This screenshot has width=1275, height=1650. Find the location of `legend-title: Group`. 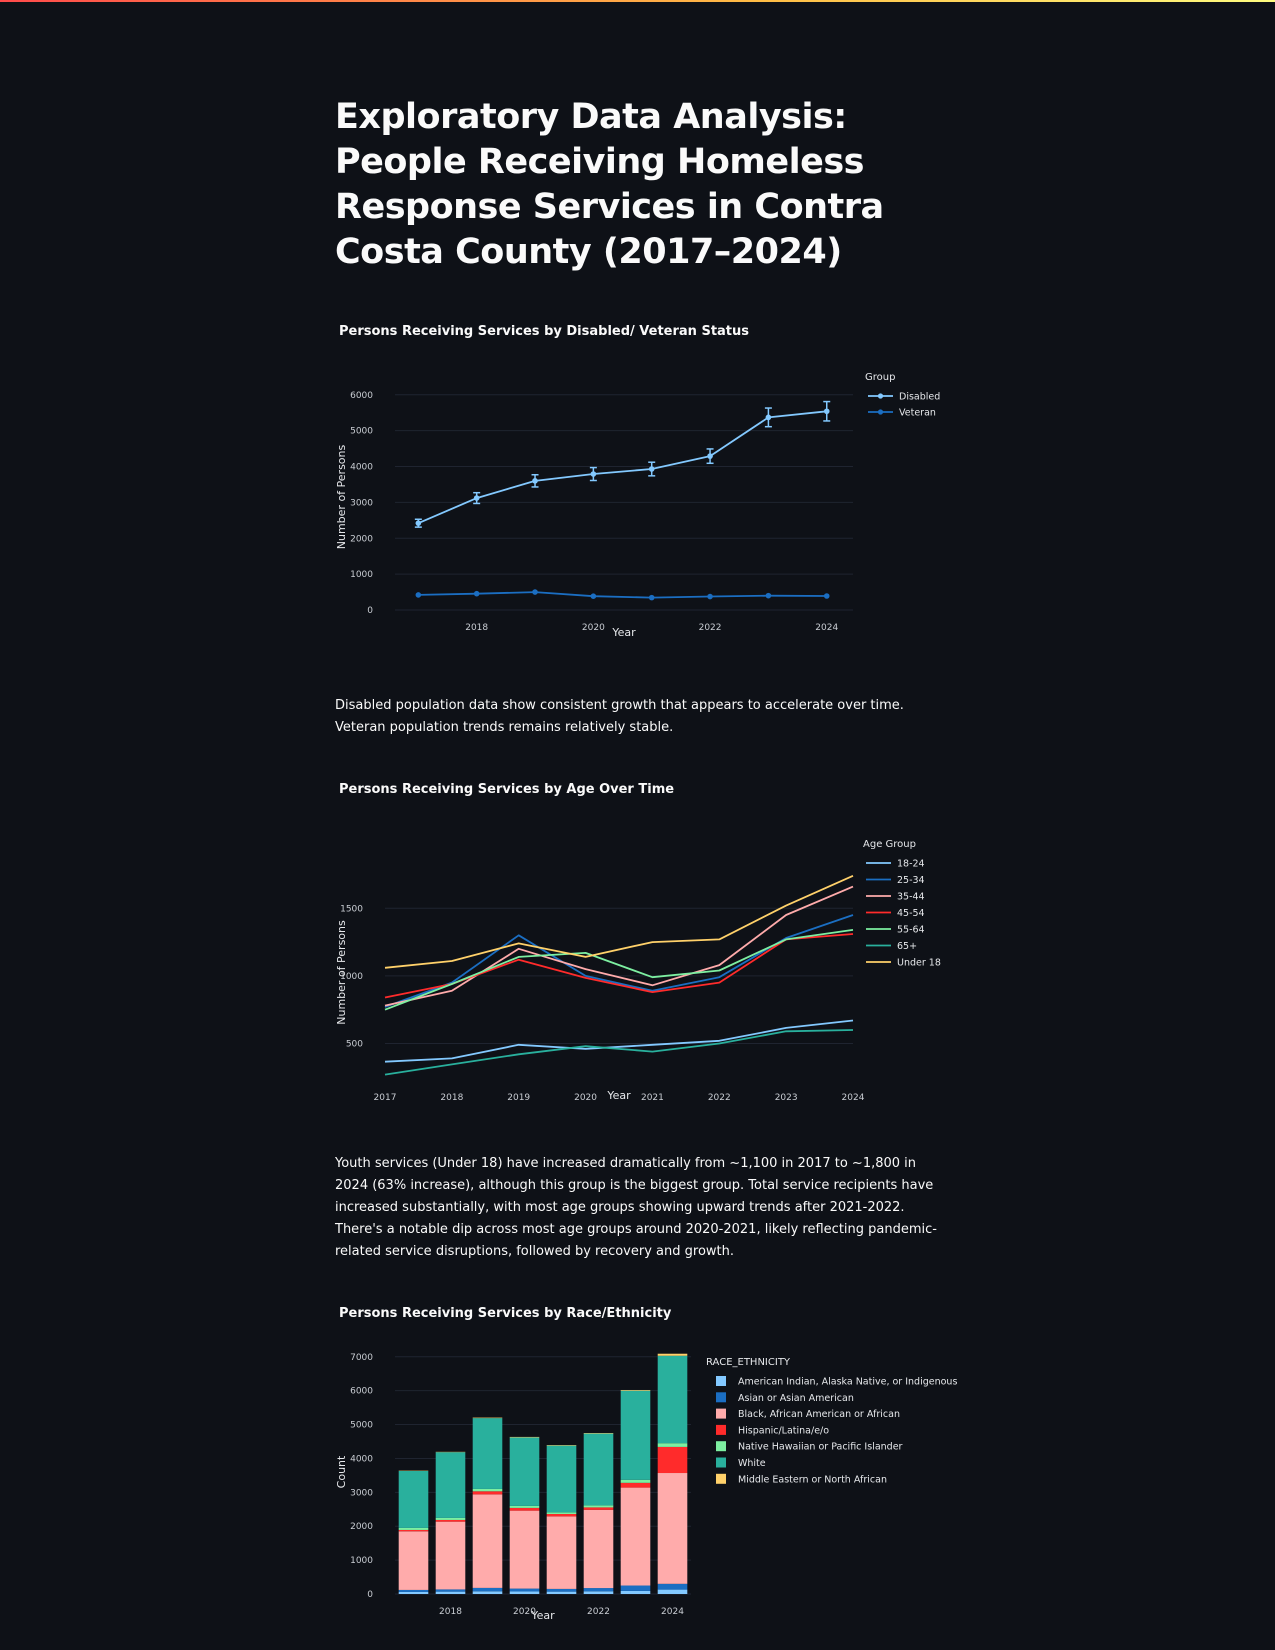

legend-title: Group is located at coordinates (880, 377).